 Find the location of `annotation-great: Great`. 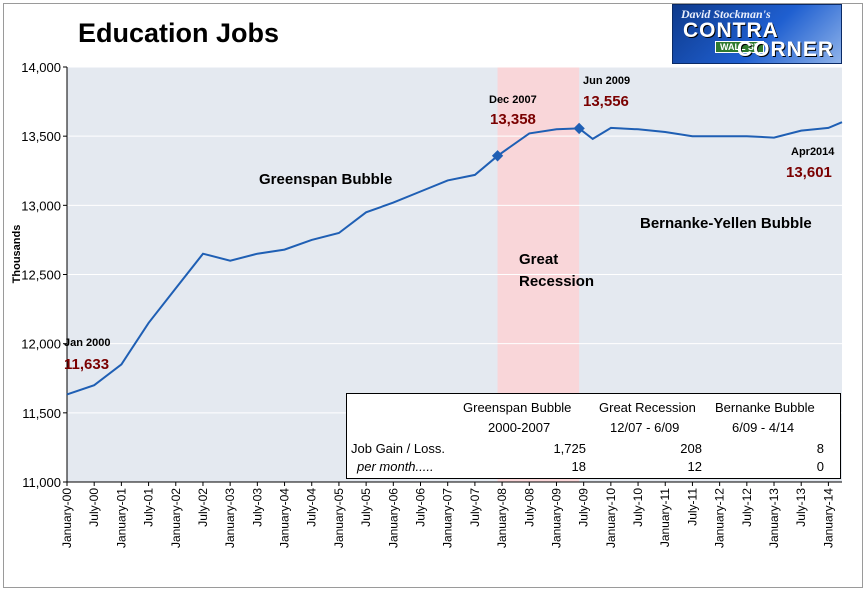

annotation-great: Great is located at coordinates (538, 259).